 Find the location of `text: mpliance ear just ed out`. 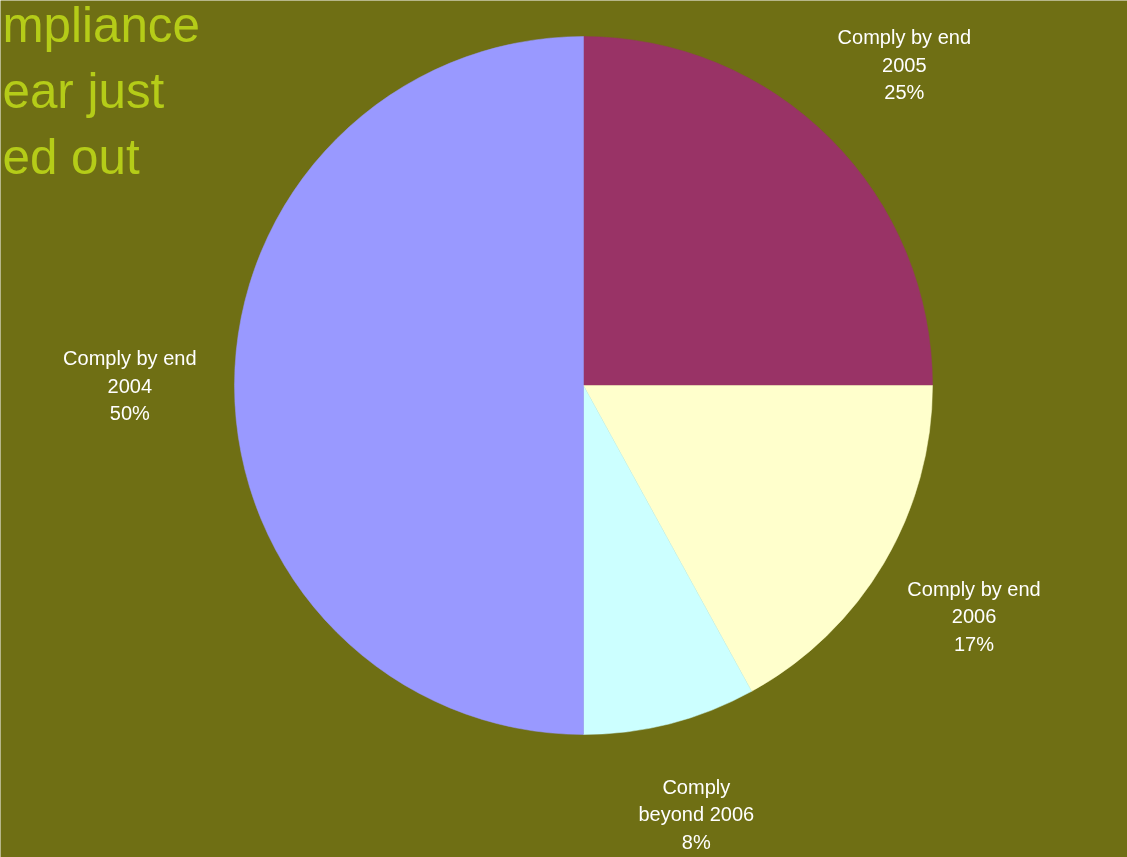

text: mpliance ear just ed out is located at coordinates (101, 92).